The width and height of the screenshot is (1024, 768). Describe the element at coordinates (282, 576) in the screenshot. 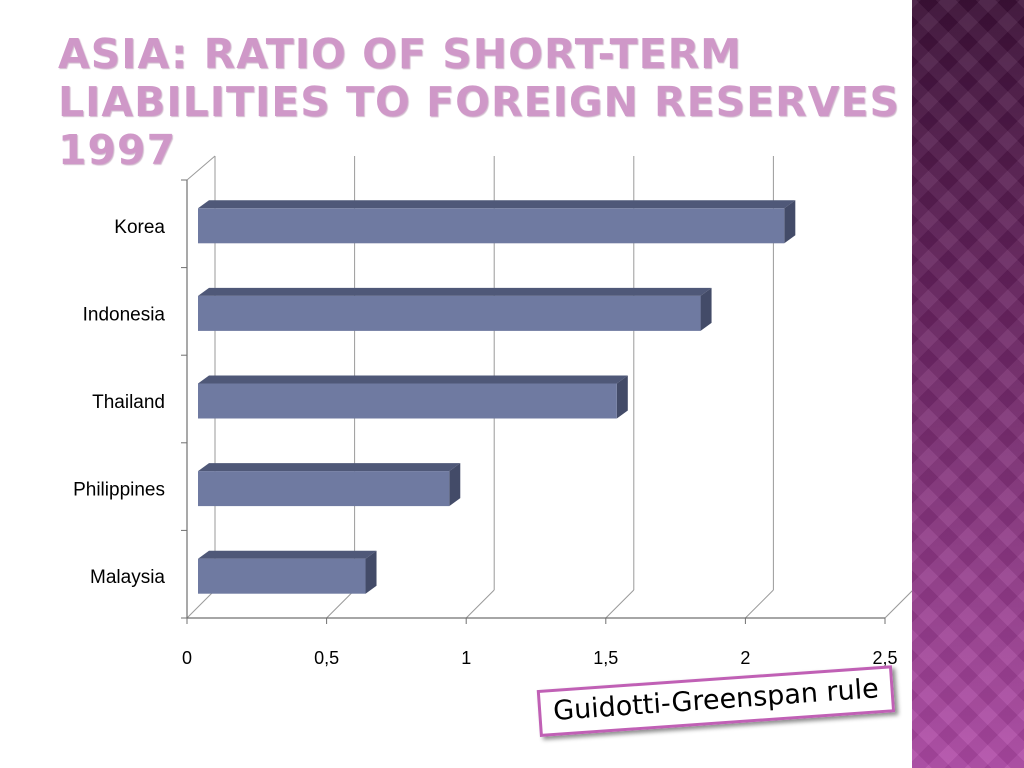

I see `bar-malaysia` at that location.